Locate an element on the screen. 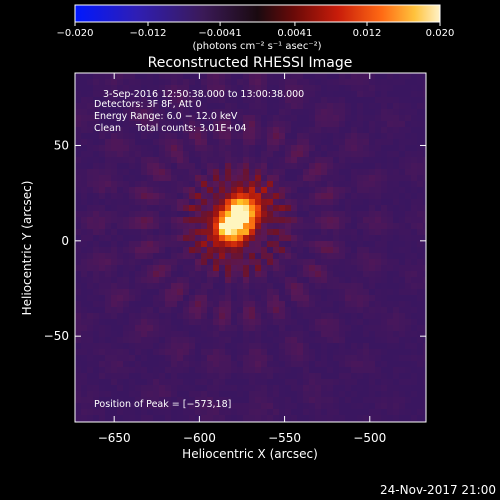 This screenshot has width=500, height=500. colorbar-ticks: −0.020 −0.012 −0.0041 0.0041 0.012 0.020 is located at coordinates (255, 30).